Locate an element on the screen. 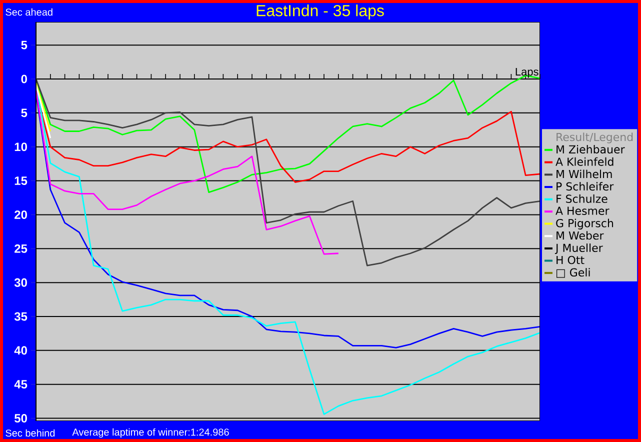 This screenshot has height=442, width=641. legend-label: A Hesmer is located at coordinates (583, 210).